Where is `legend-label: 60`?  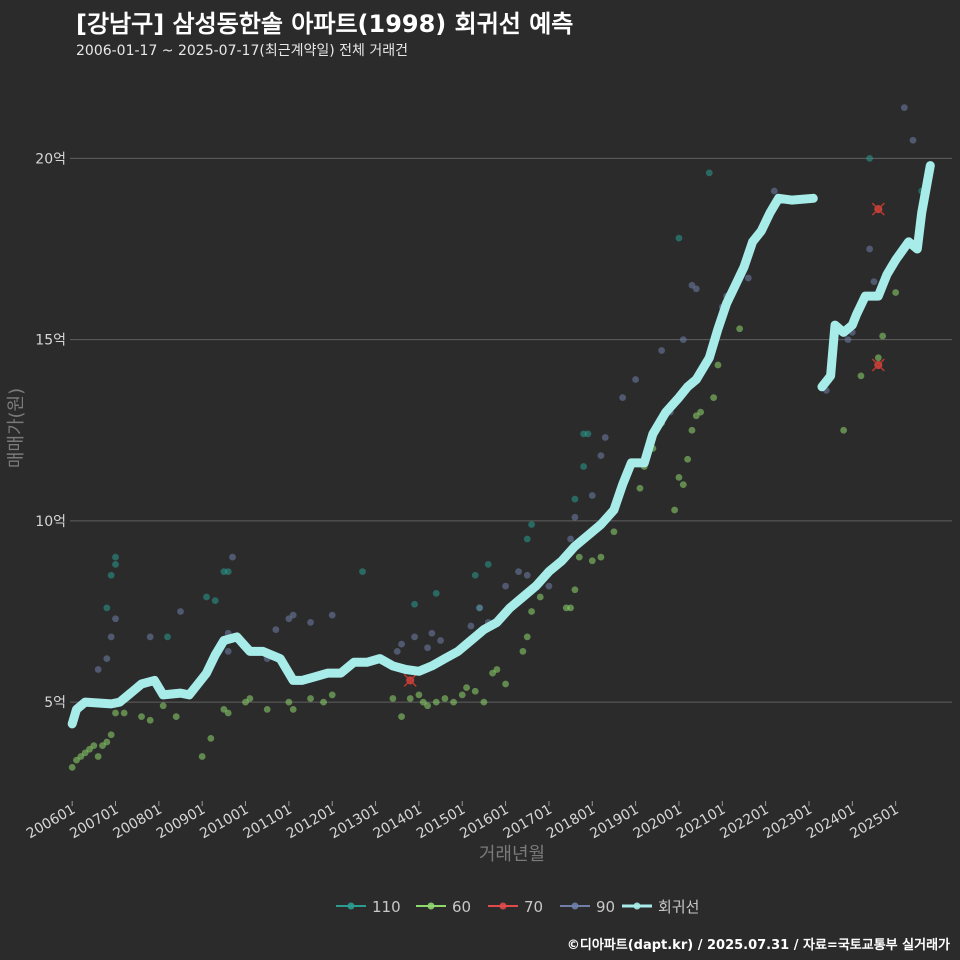
legend-label: 60 is located at coordinates (461, 907).